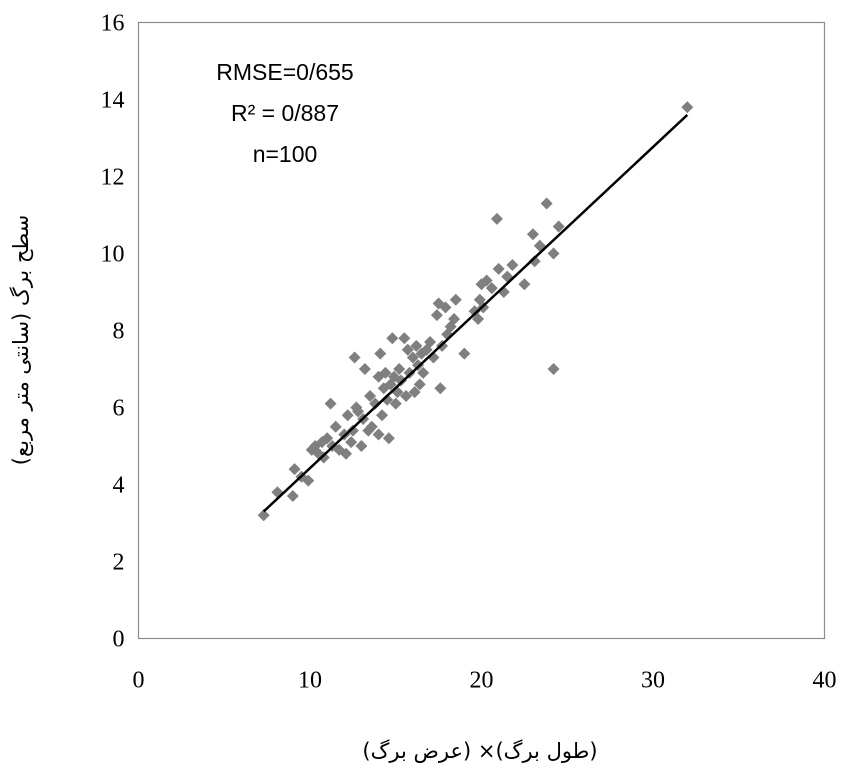 This screenshot has height=775, width=843. I want to click on y-tick-label: 2, so click(119, 563).